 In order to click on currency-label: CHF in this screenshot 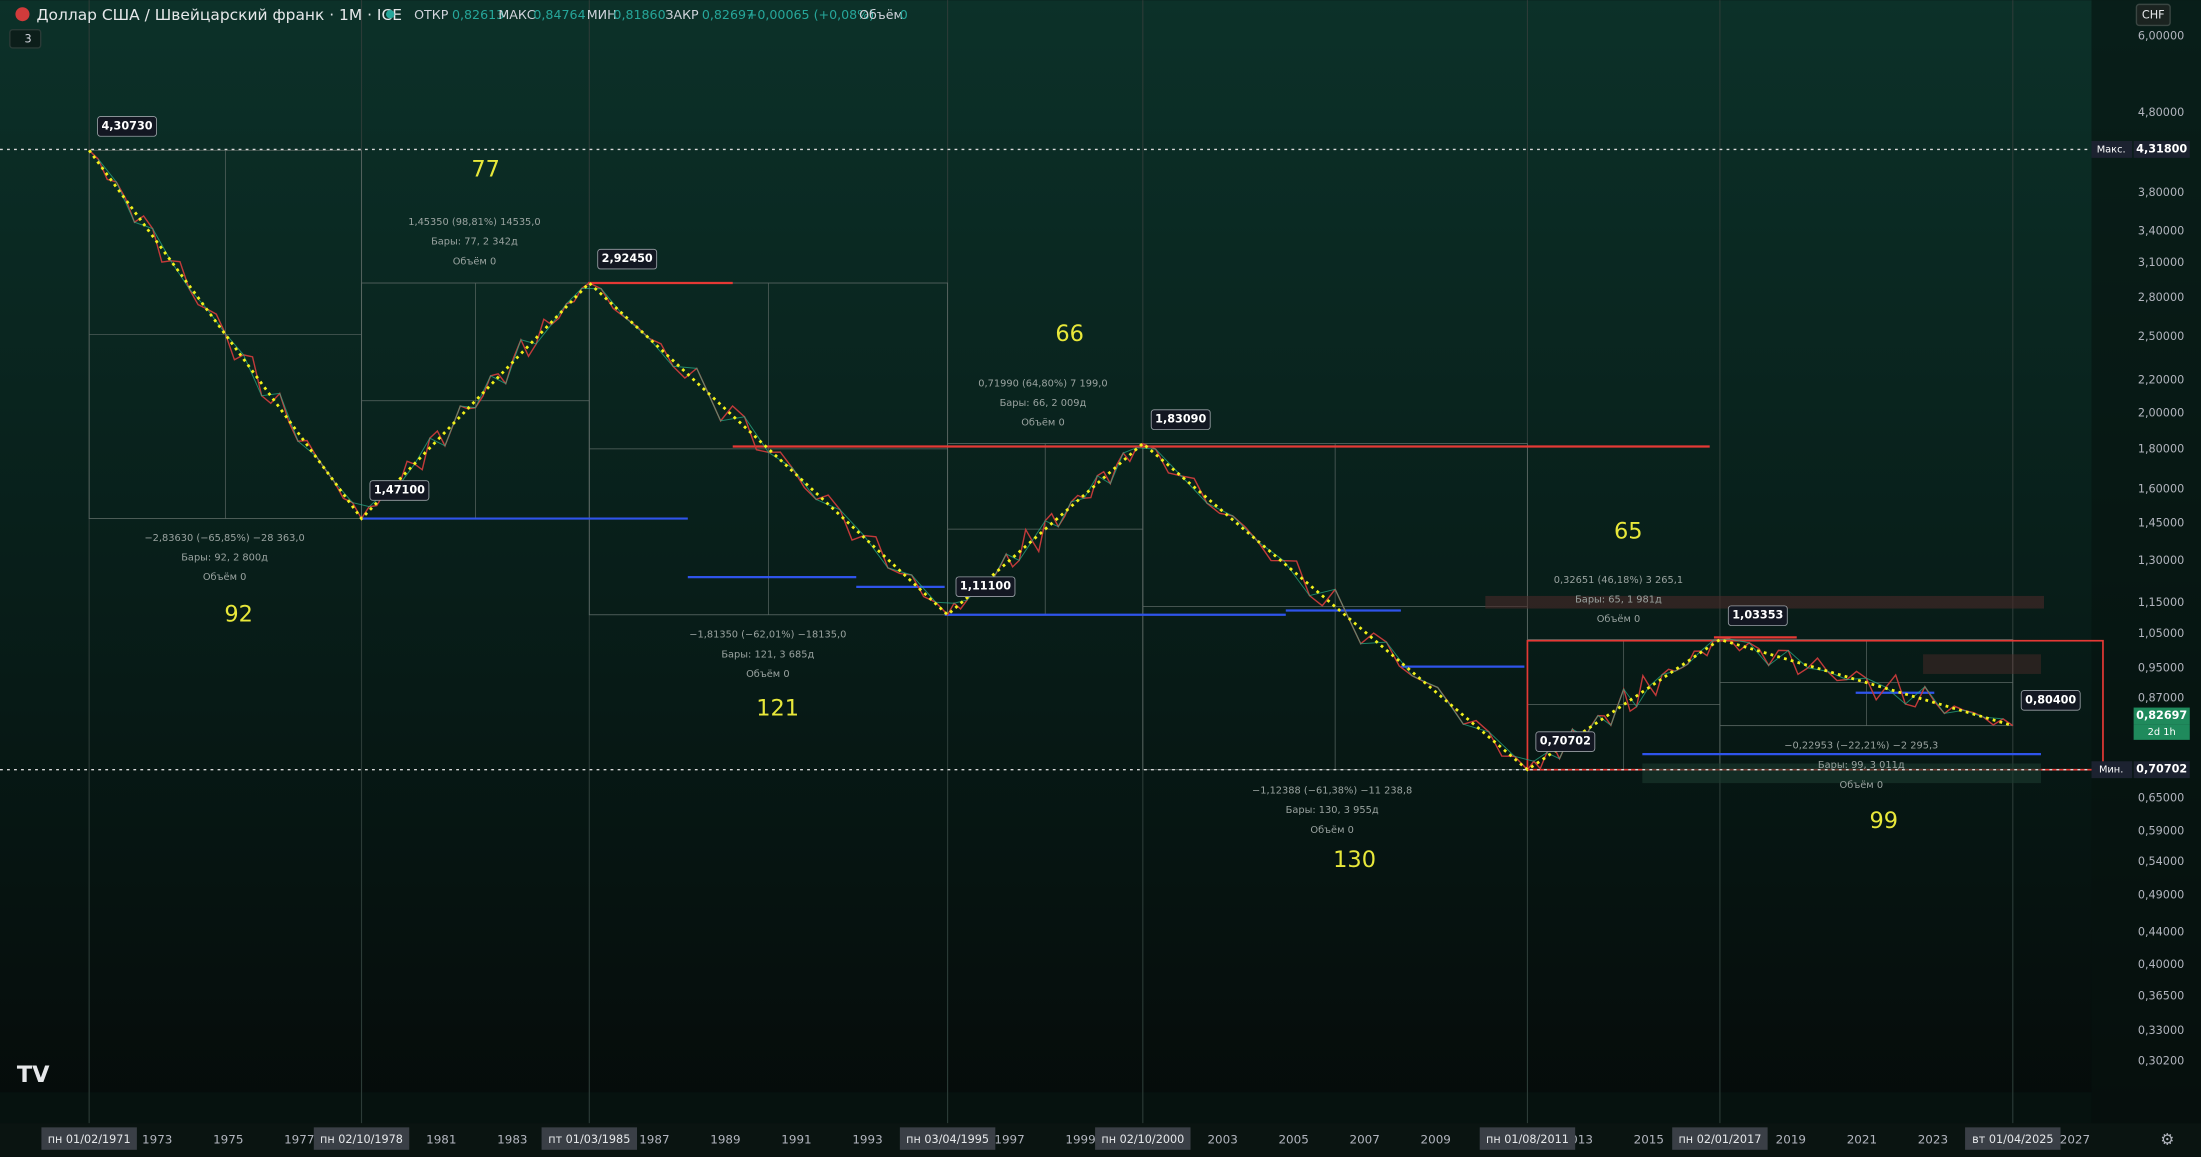, I will do `click(2153, 15)`.